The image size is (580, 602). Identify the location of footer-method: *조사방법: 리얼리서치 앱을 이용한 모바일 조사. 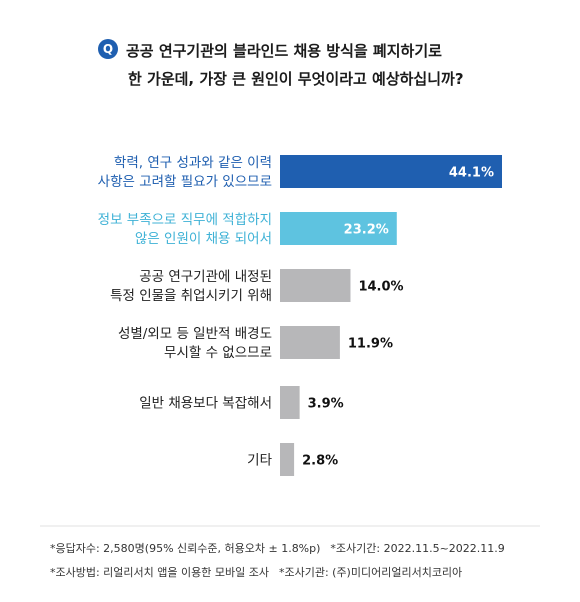
(159, 572).